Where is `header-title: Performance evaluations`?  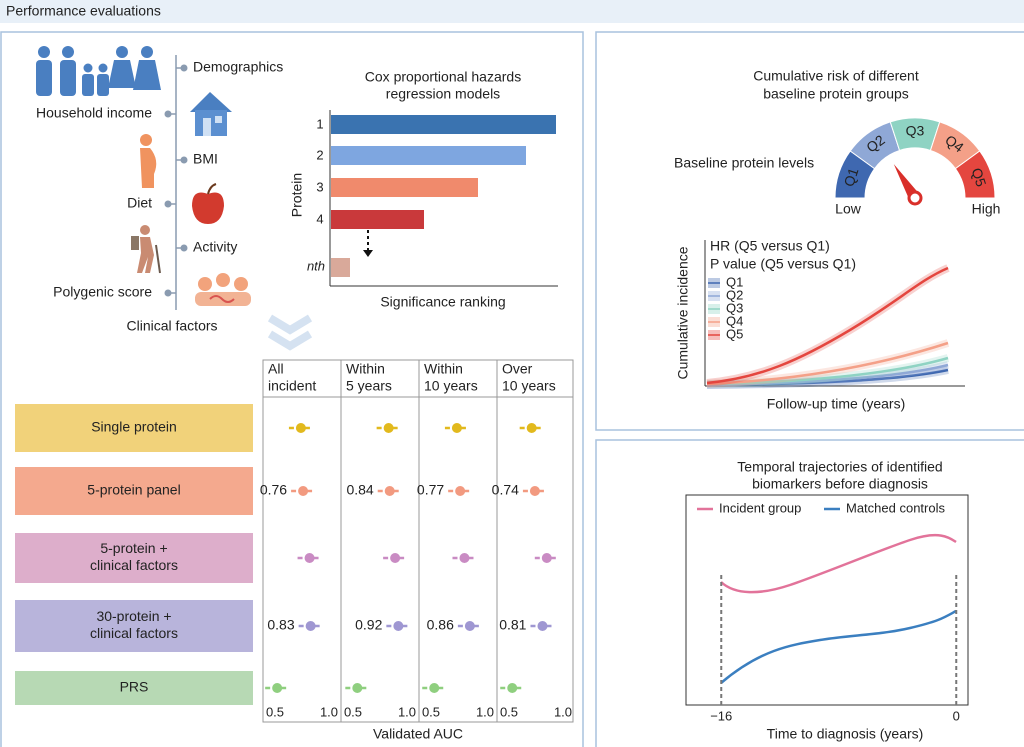 header-title: Performance evaluations is located at coordinates (83, 11).